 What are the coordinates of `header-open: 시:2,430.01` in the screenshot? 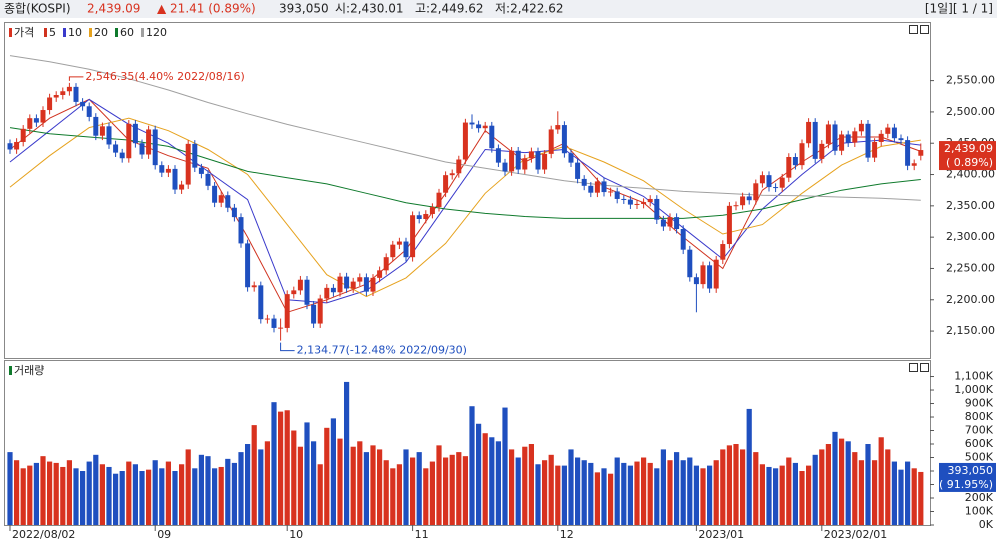 It's located at (369, 9).